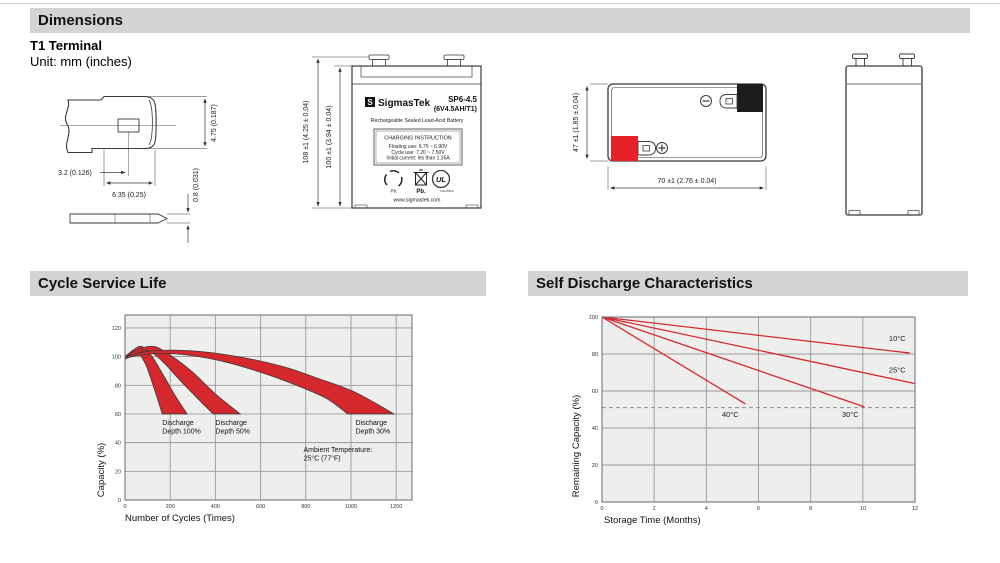 This screenshot has width=1000, height=563. Describe the element at coordinates (260, 507) in the screenshot. I see `x-tick-label: 600` at that location.